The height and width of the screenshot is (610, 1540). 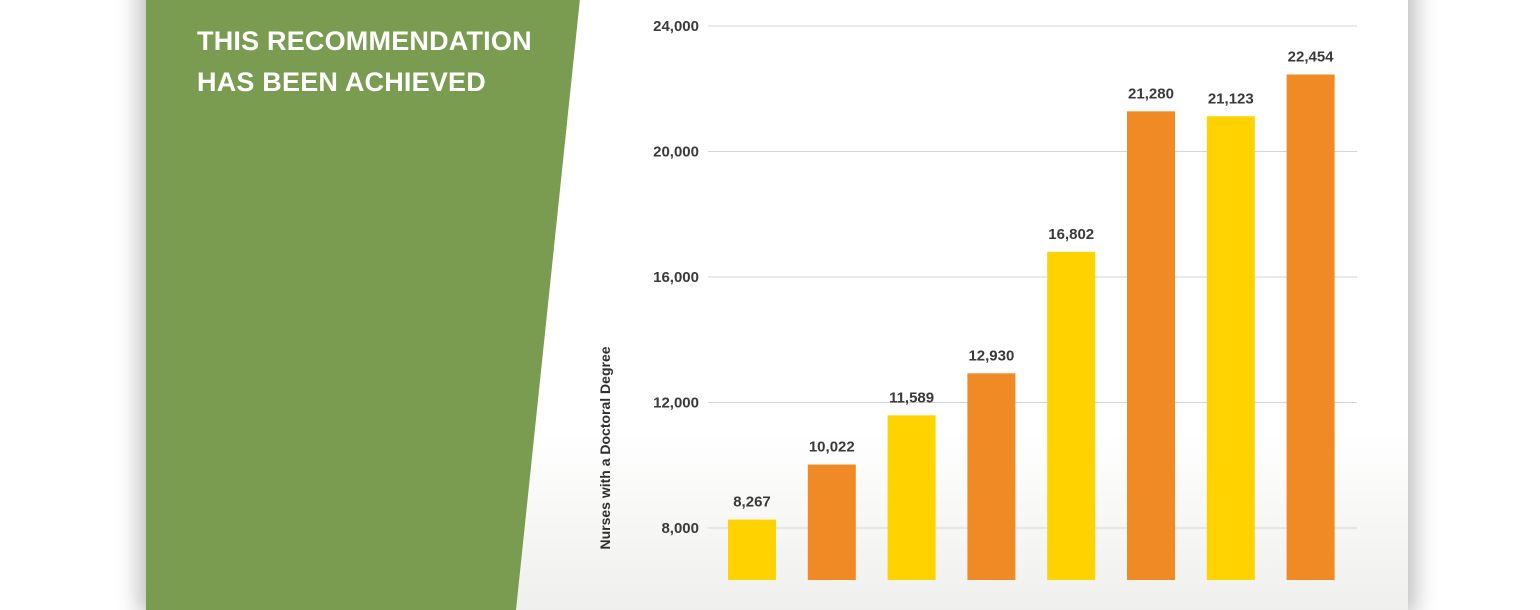 I want to click on bar-value-label: 12,930, so click(x=991, y=355).